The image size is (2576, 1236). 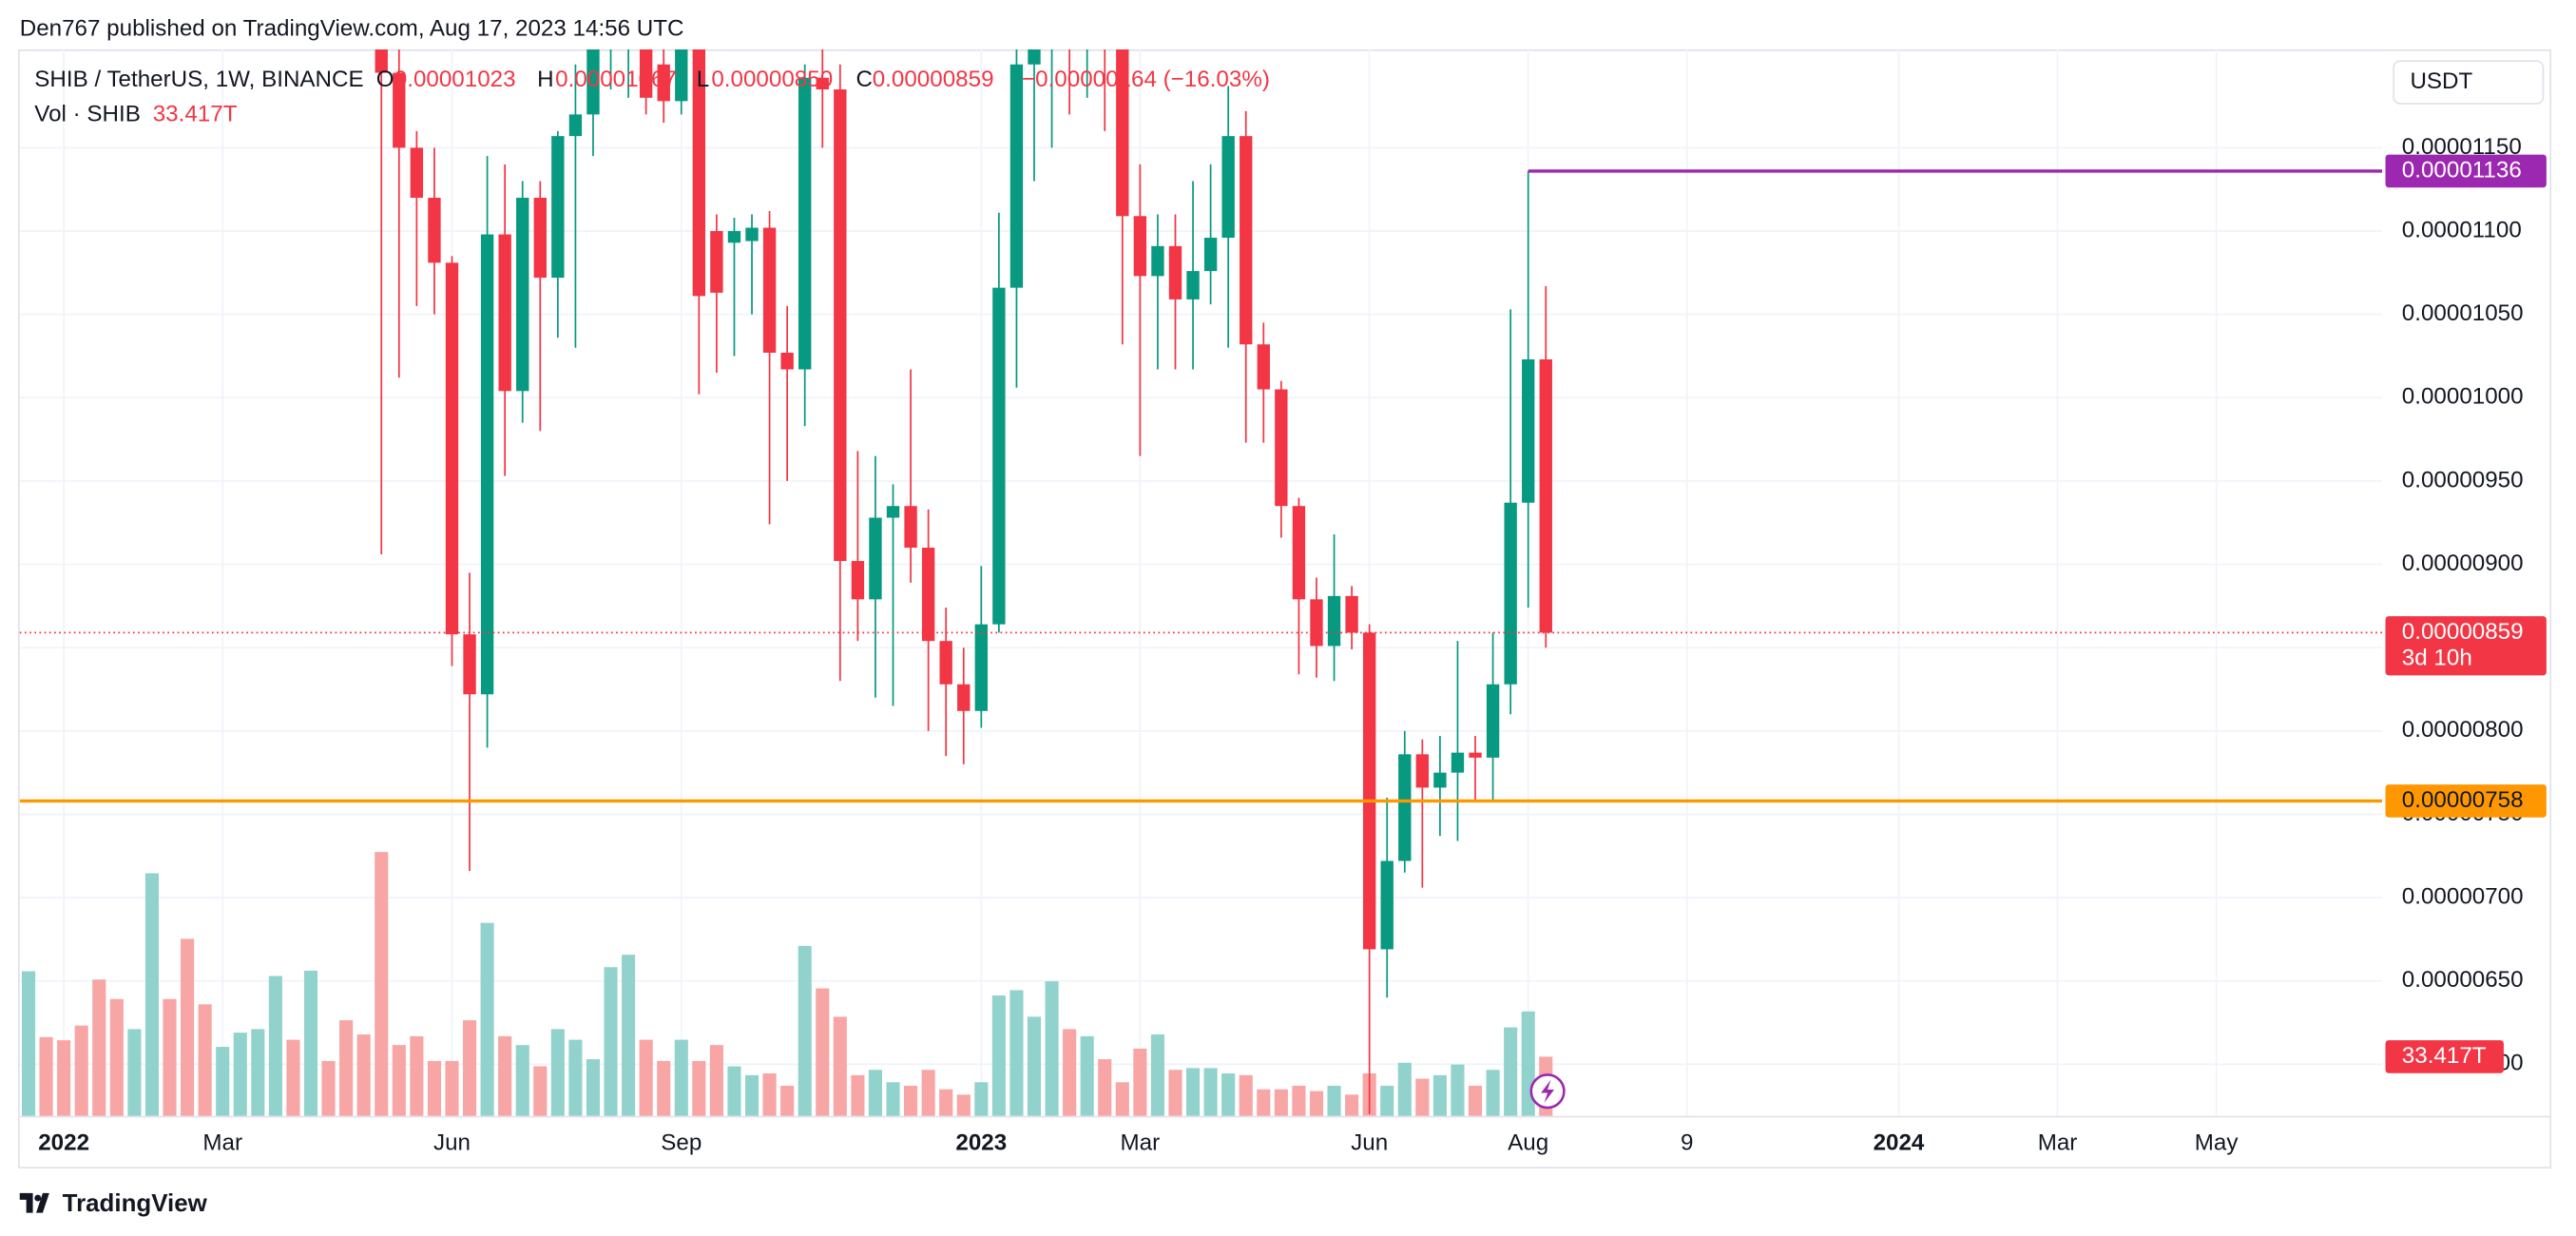 What do you see at coordinates (616, 80) in the screenshot?
I see `ohlc-value: 0.00001067` at bounding box center [616, 80].